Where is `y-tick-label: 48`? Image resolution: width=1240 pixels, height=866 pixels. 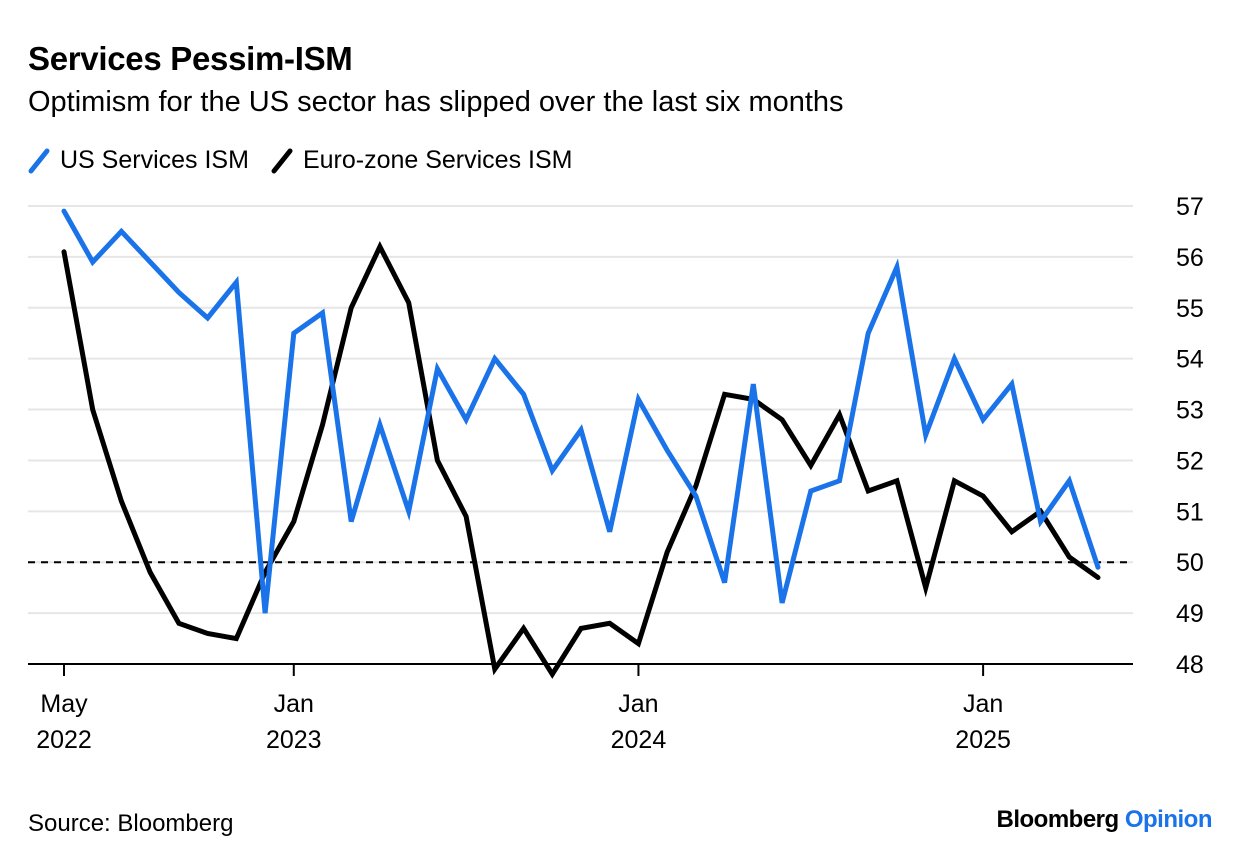 y-tick-label: 48 is located at coordinates (1190, 665).